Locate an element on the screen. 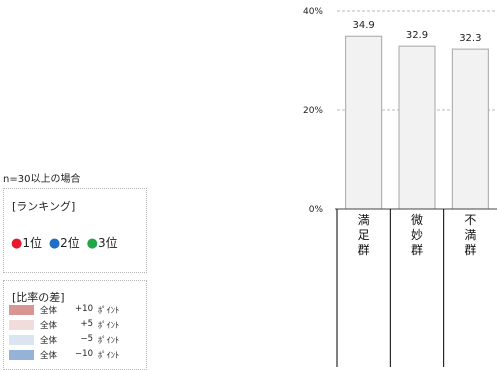 This screenshot has width=497, height=370. legend-swatch-plus5 is located at coordinates (21, 325).